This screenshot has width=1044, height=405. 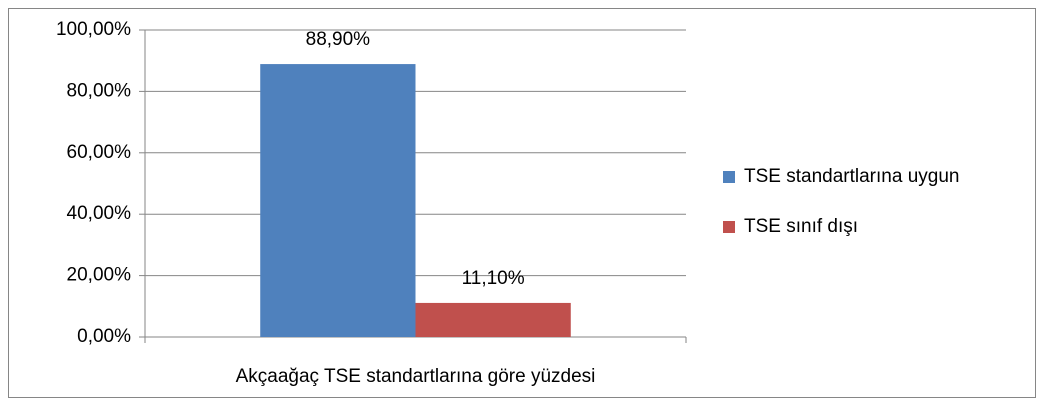 I want to click on data-label: 11,10%, so click(x=493, y=278).